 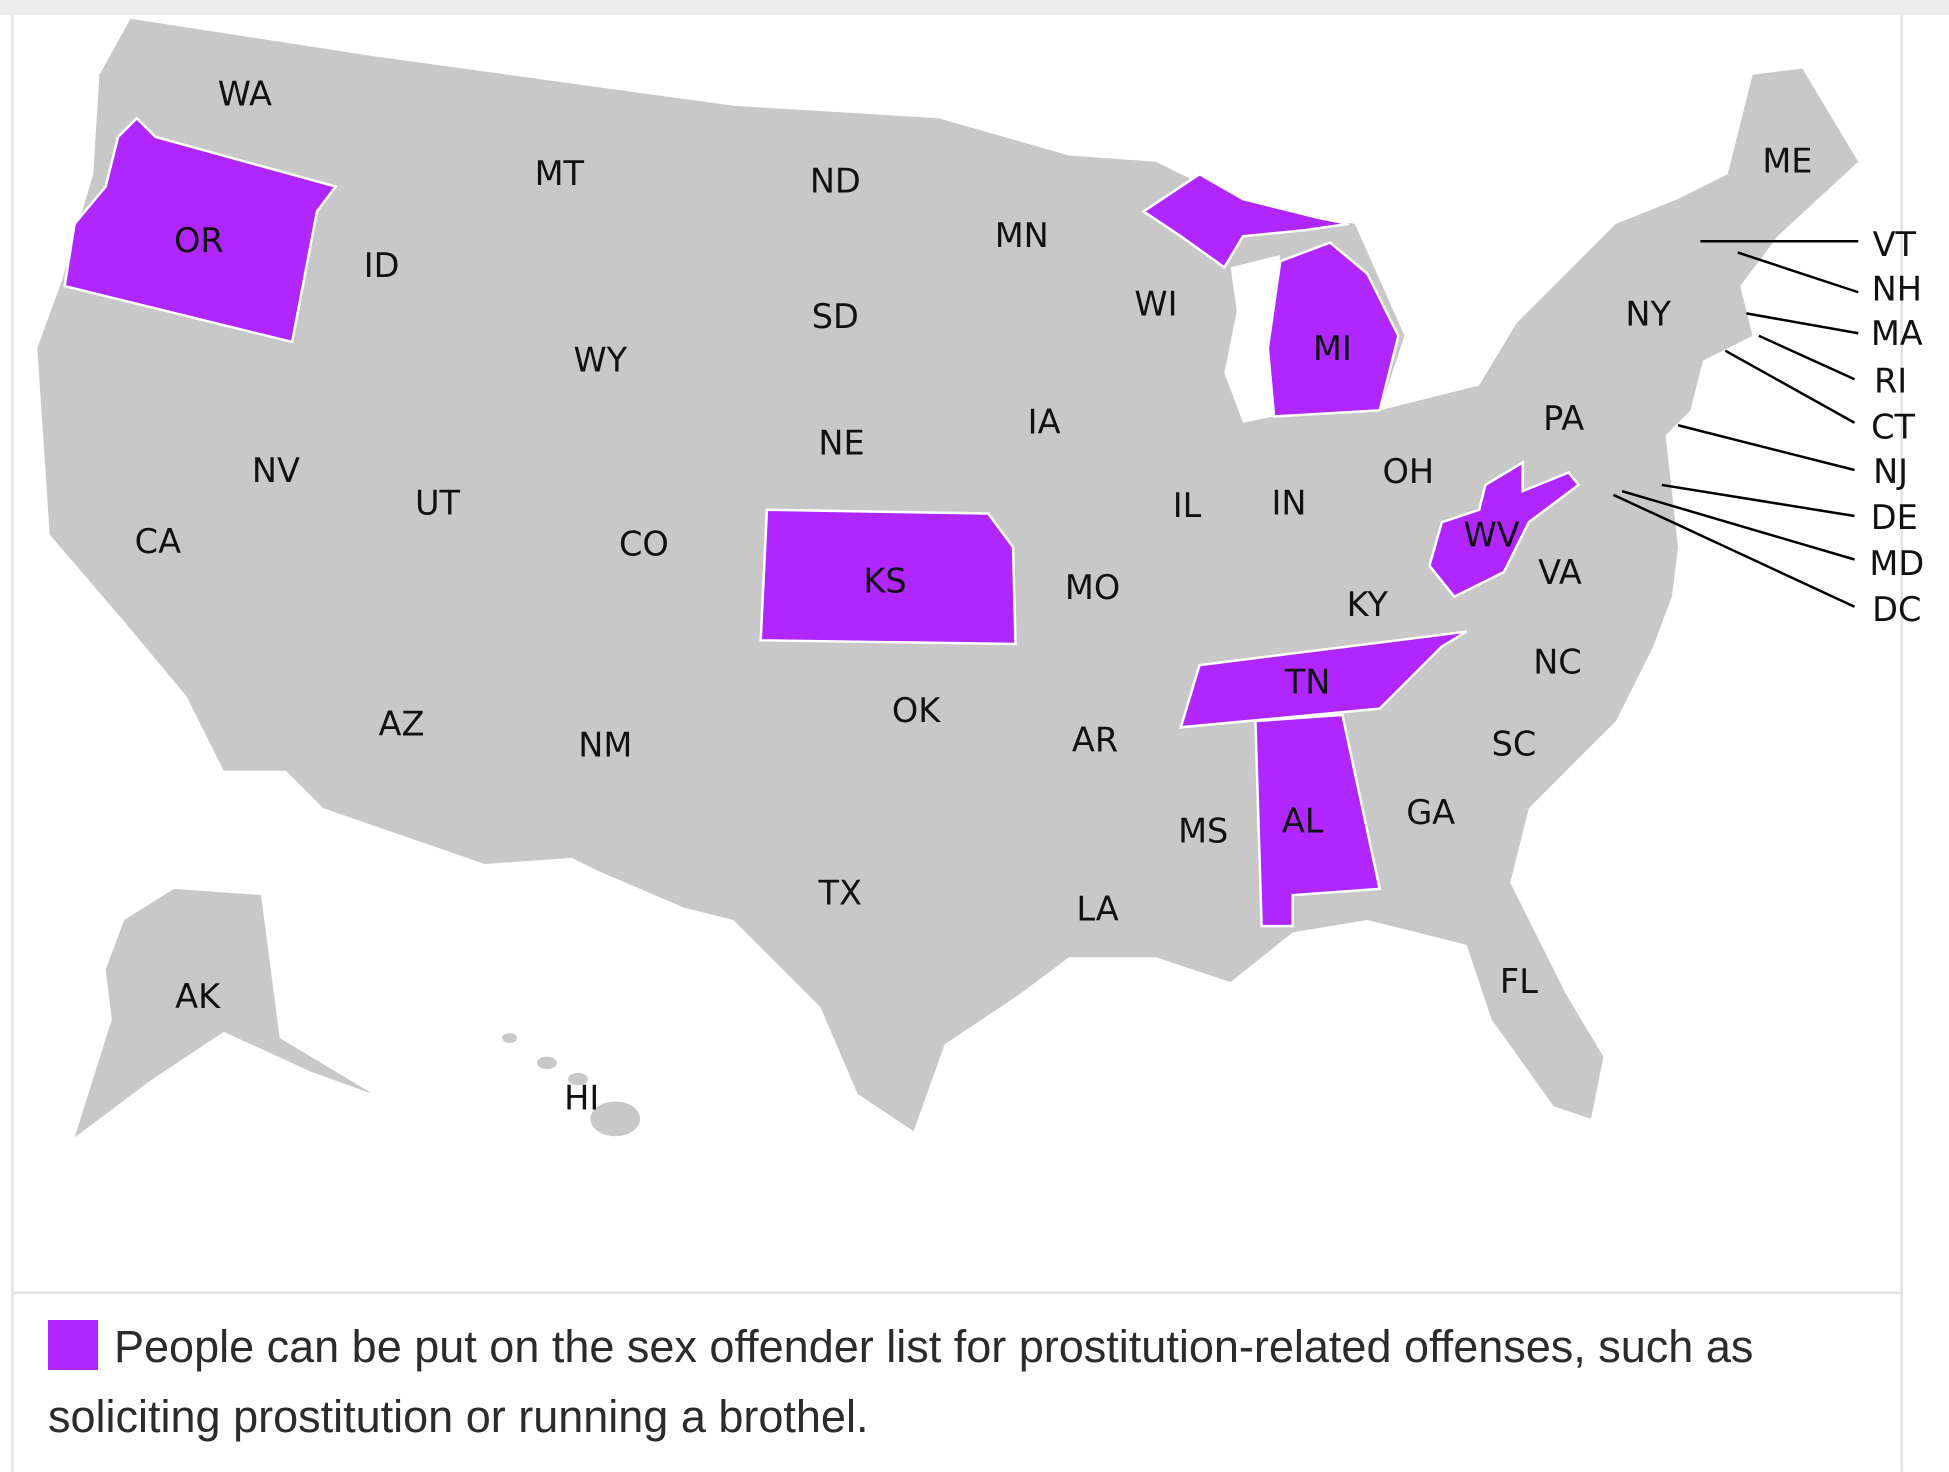 I want to click on state-label: MA, so click(x=1897, y=333).